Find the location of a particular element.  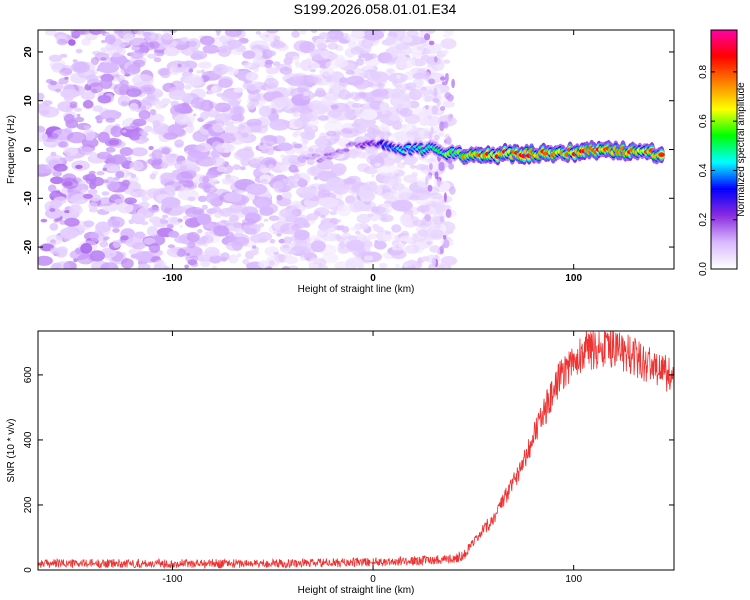

colorbar-tick-label: 0.6 is located at coordinates (703, 121).